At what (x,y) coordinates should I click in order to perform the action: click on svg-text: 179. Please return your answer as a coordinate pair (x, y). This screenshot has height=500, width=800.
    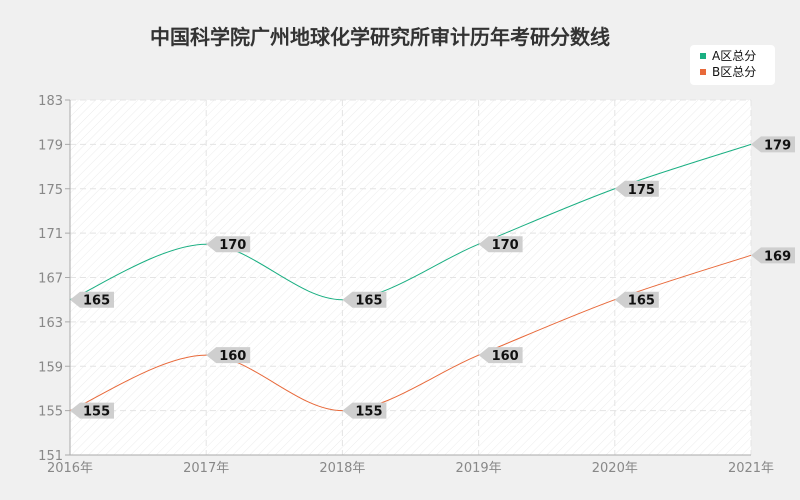
    Looking at the image, I should click on (777, 145).